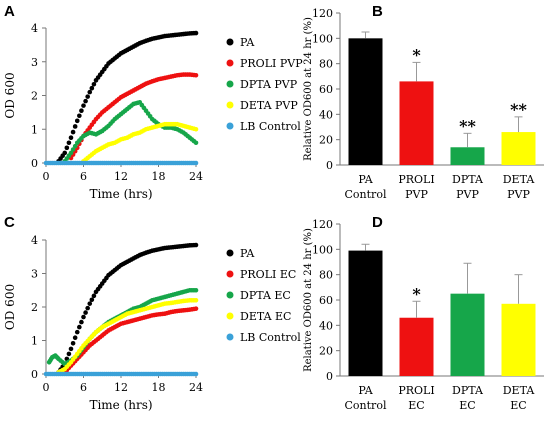 The width and height of the screenshot is (550, 425). I want to click on series-lb-control, so click(121, 374).